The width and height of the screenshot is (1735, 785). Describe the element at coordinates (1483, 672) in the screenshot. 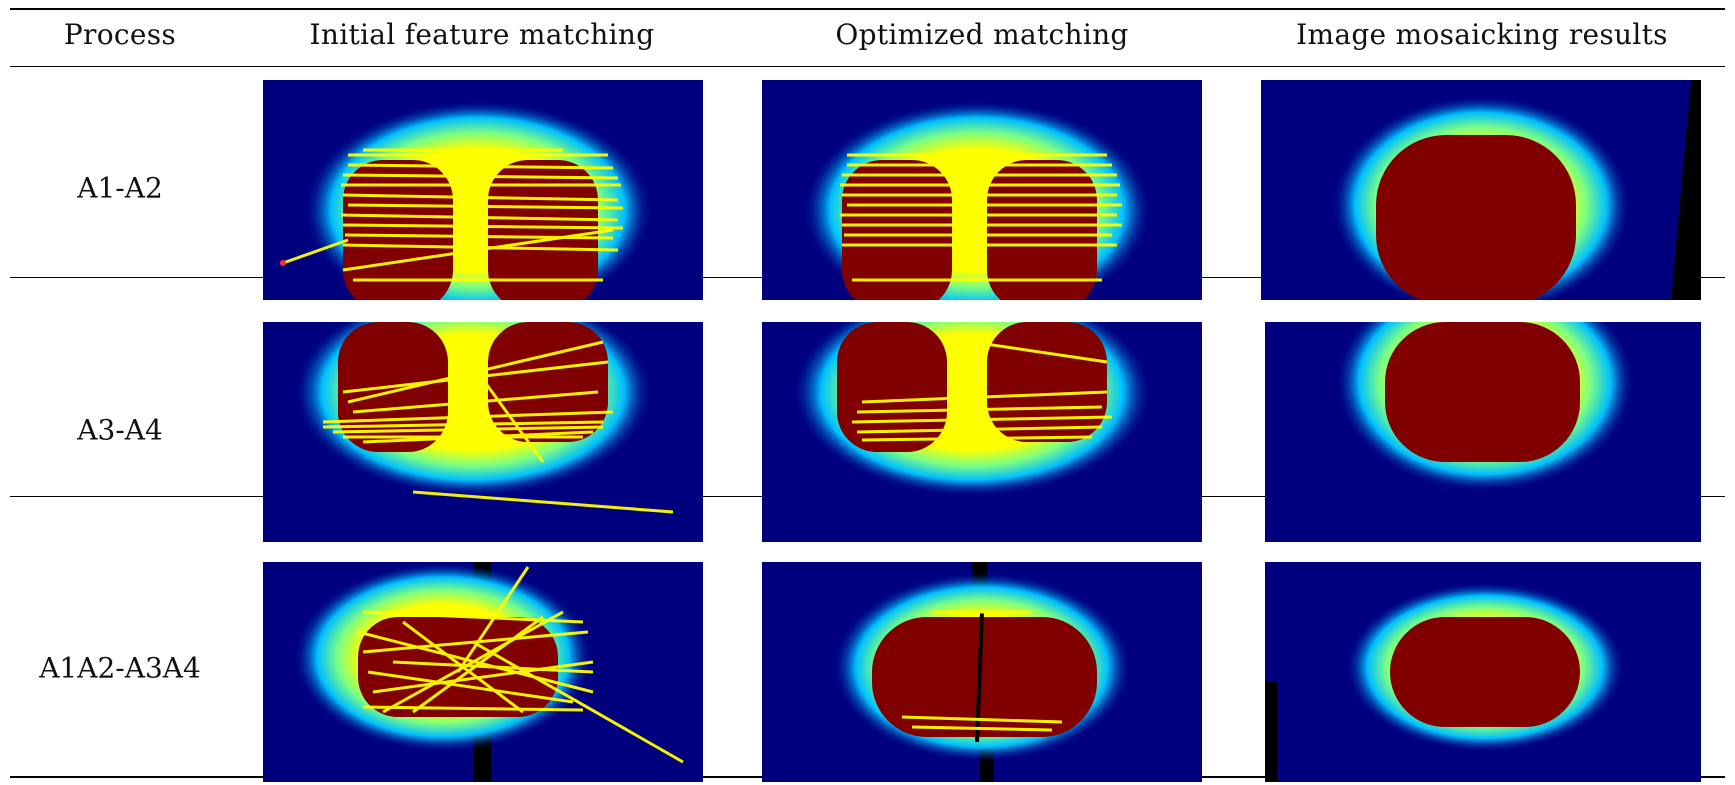

I see `image-a1a2-a3a4-mosaic-result` at that location.